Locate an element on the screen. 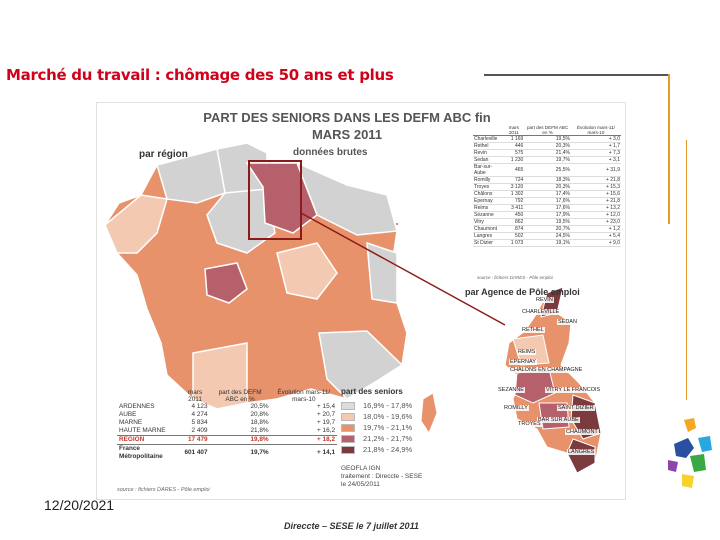 This screenshot has height=540, width=720. row-label: MARNE is located at coordinates (131, 422).